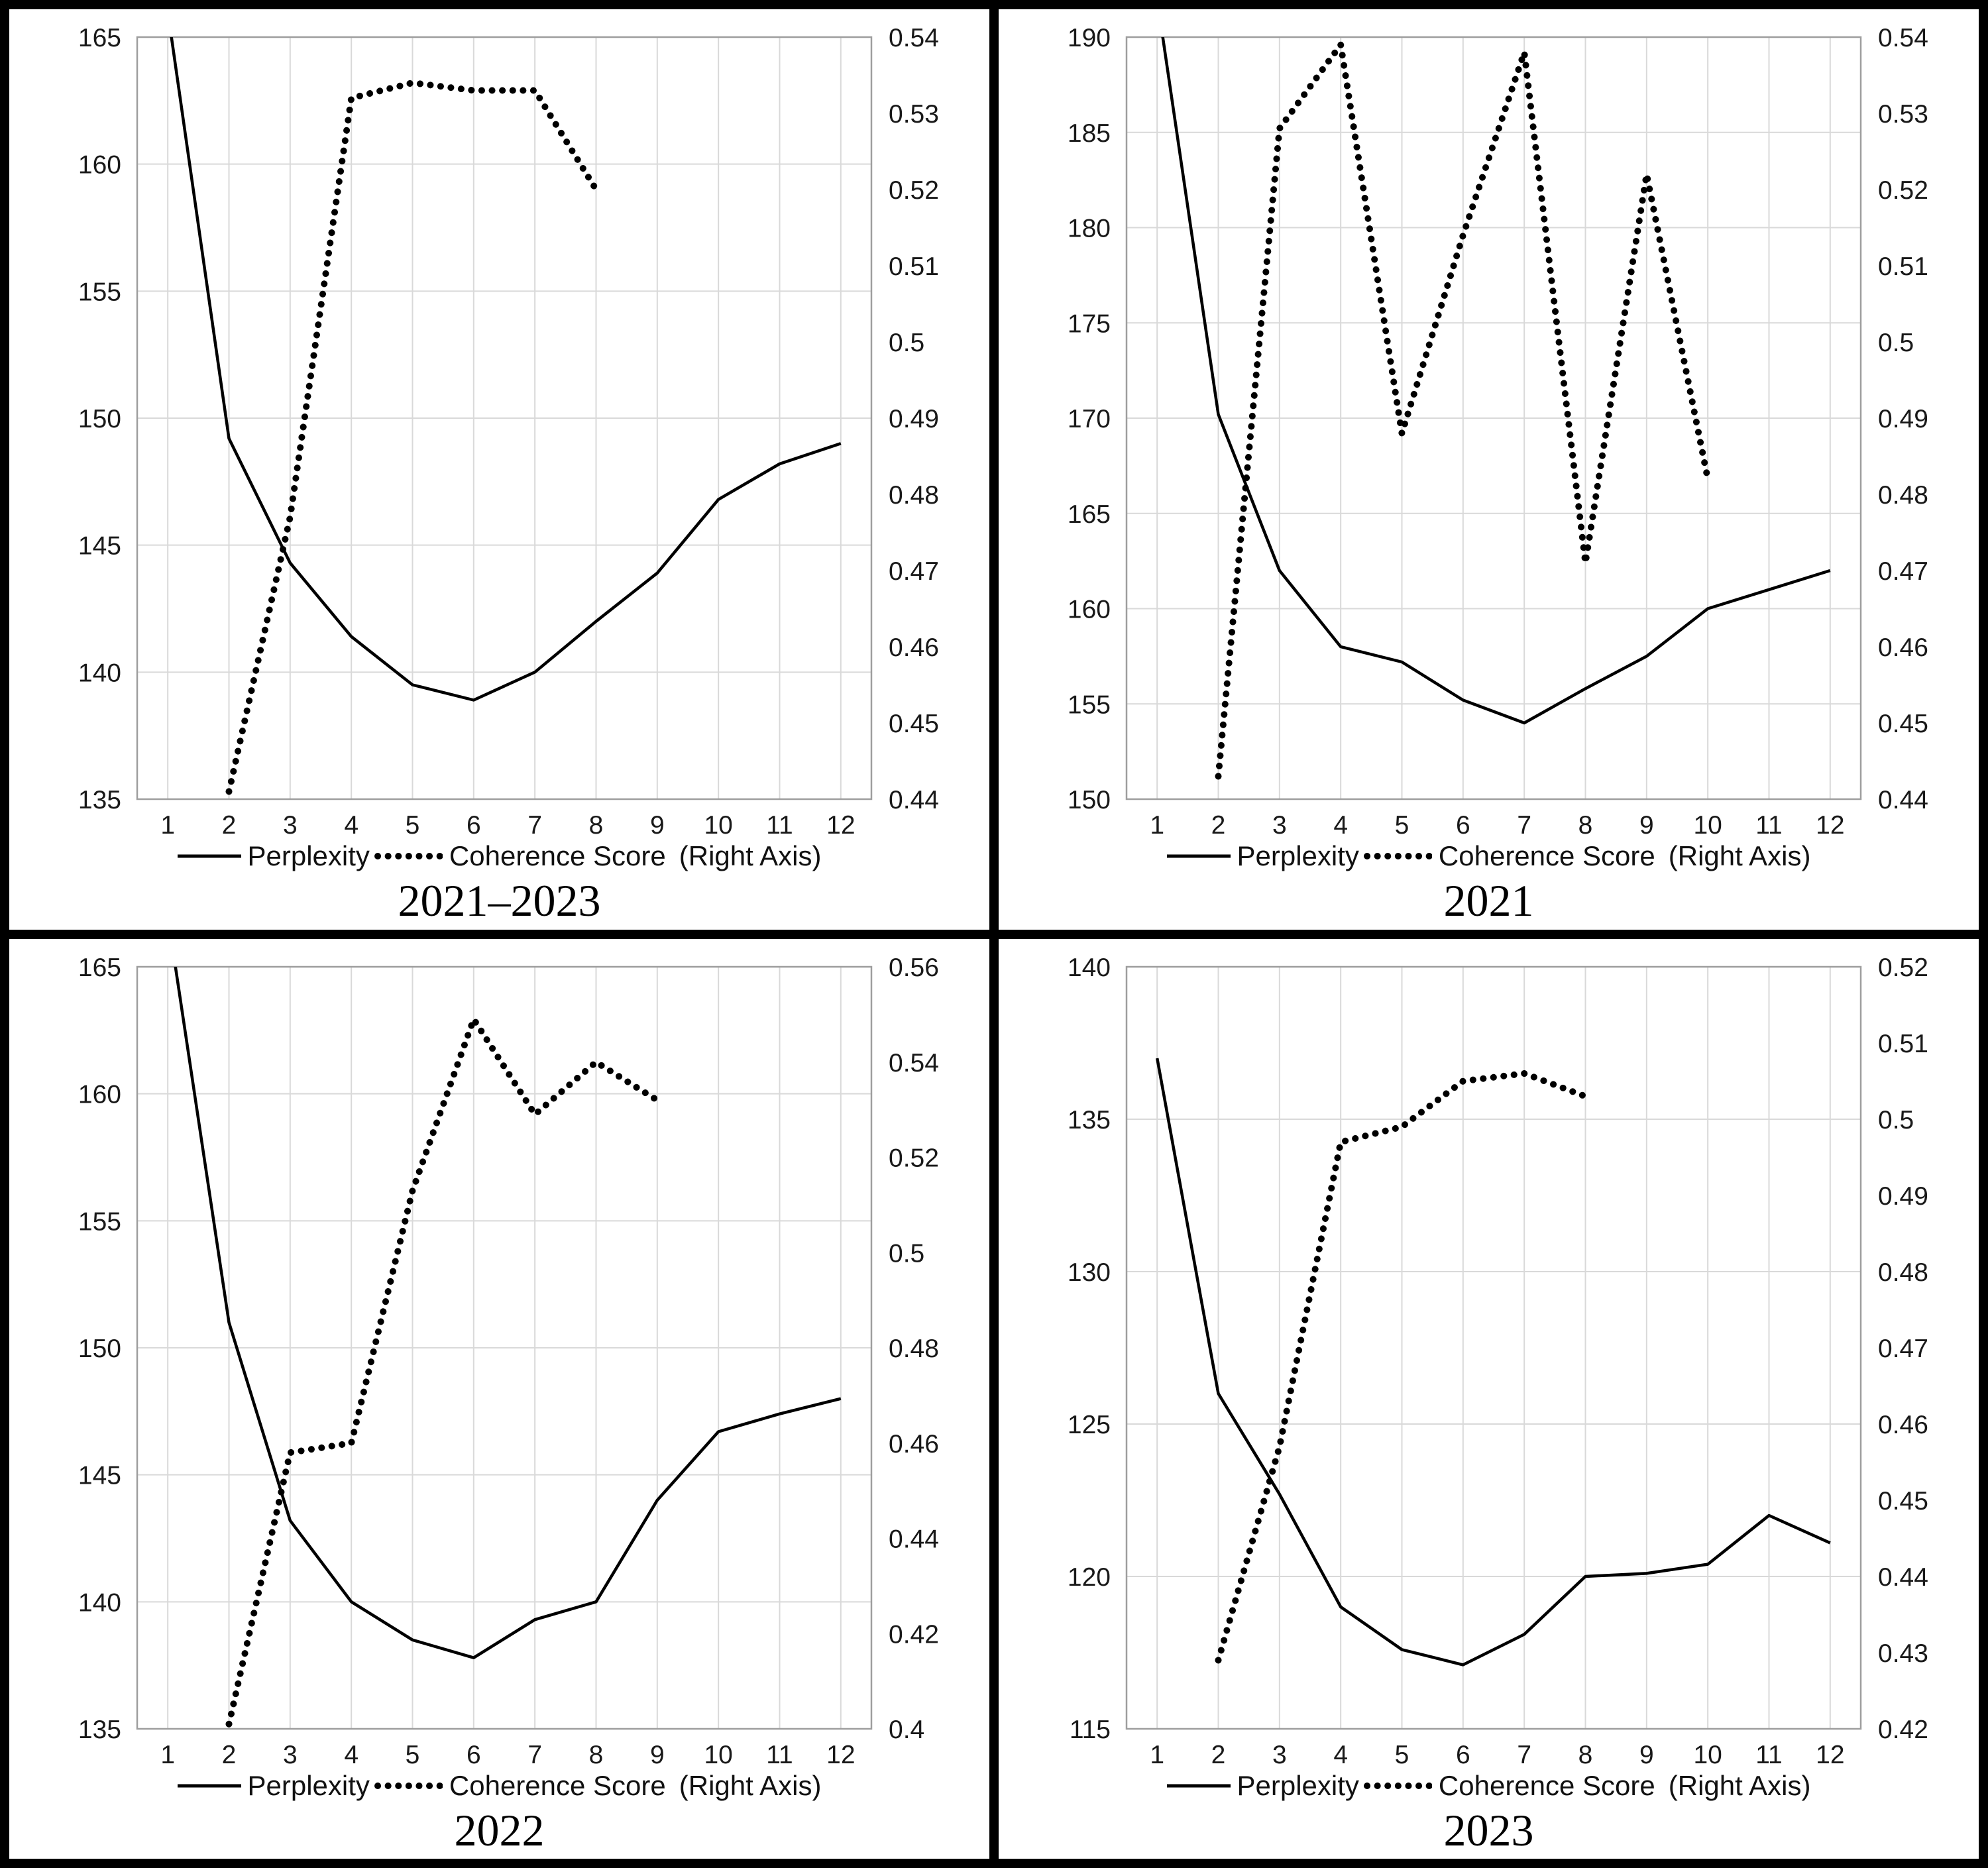 This screenshot has width=1988, height=1868. Describe the element at coordinates (1088, 38) in the screenshot. I see `svg-text: 190` at that location.